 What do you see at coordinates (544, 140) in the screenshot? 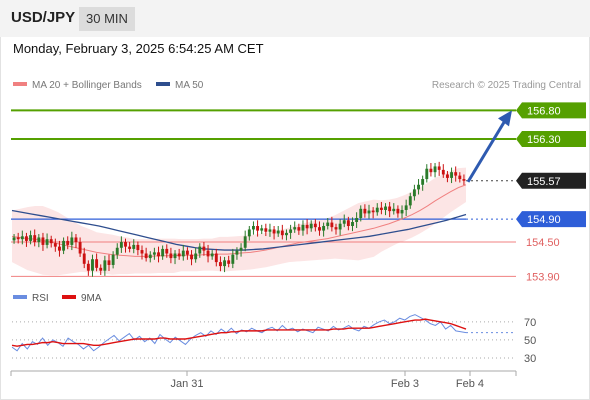
I see `target-price-label: 156.30` at bounding box center [544, 140].